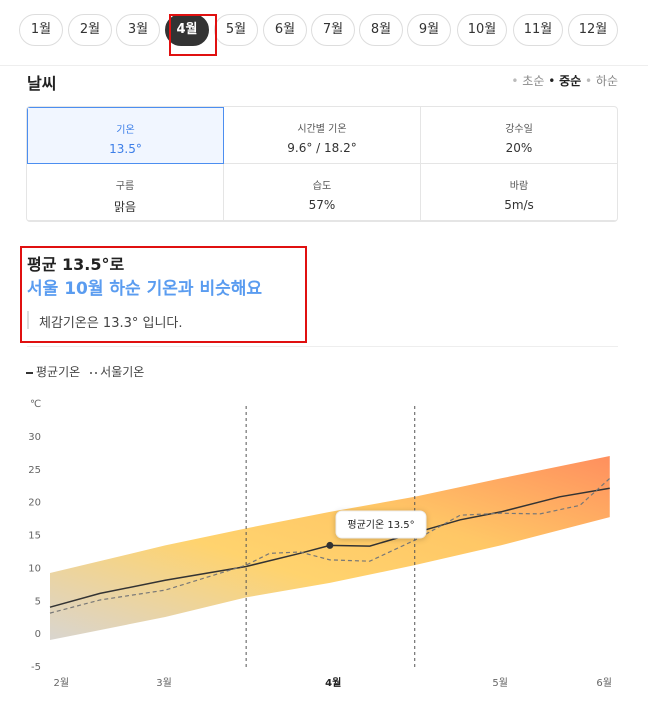 The height and width of the screenshot is (706, 648). I want to click on month-tab: 12월, so click(593, 30).